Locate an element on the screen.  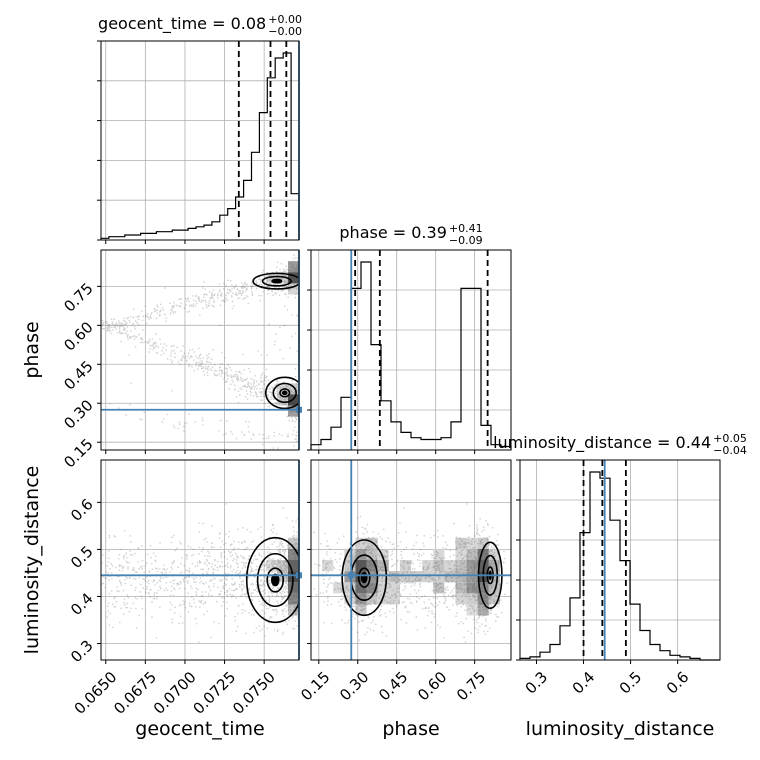
y-tick-label: 0.4 is located at coordinates (82, 604).